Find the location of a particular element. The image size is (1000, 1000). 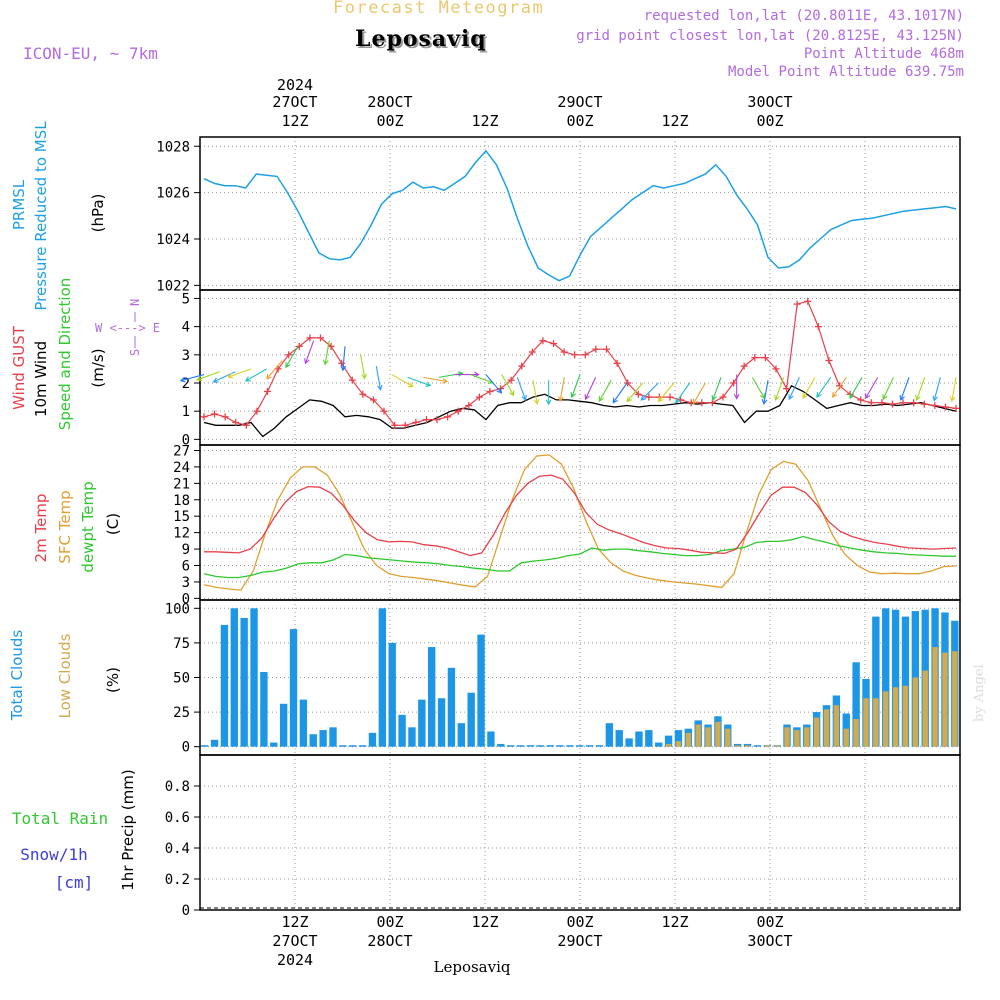

watermark: by Angel is located at coordinates (979, 693).